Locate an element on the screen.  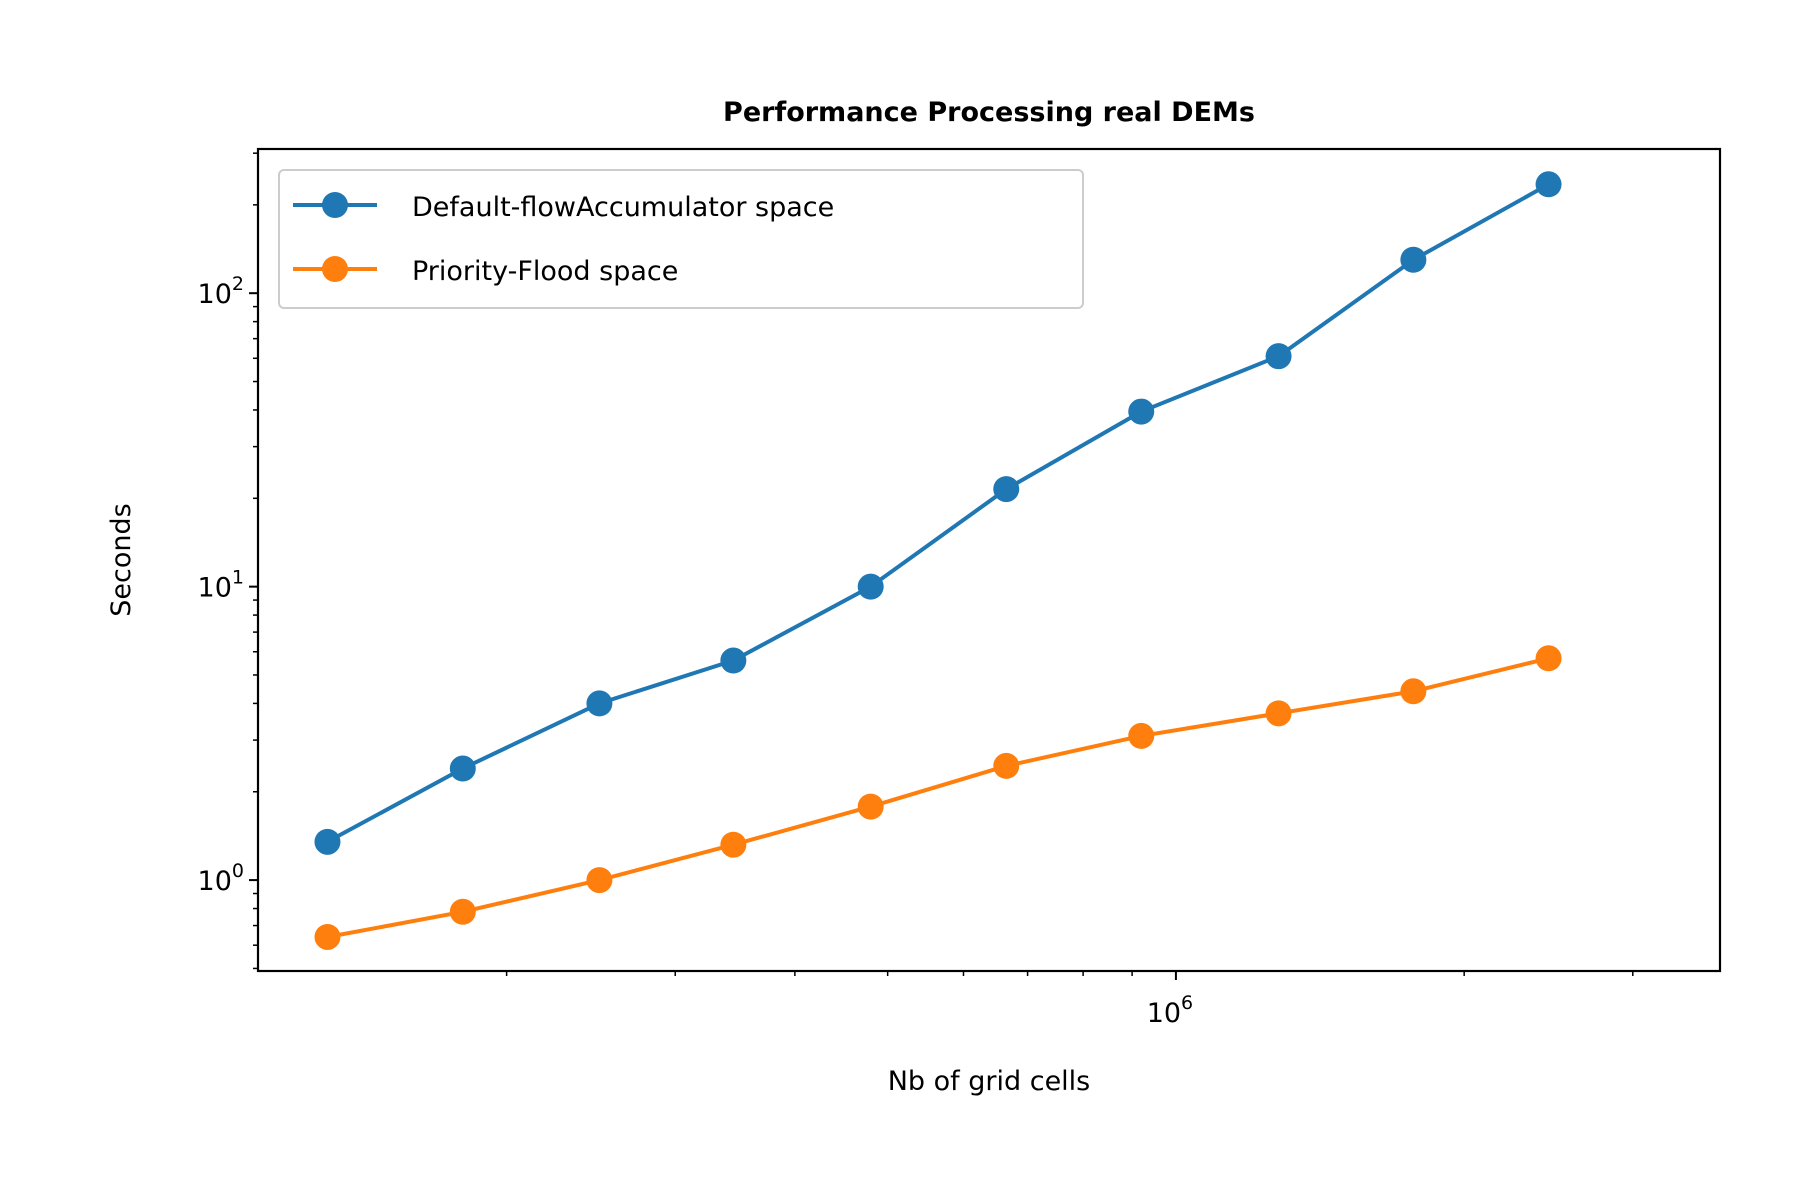
legend-label-default: Default-flowAccumulator space is located at coordinates (623, 207).